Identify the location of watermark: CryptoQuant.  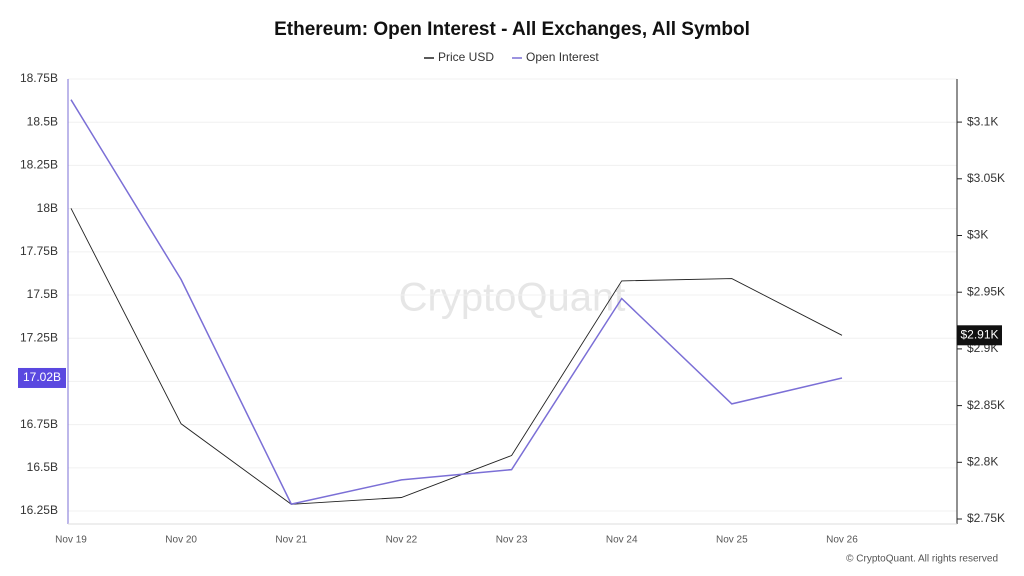
(512, 298).